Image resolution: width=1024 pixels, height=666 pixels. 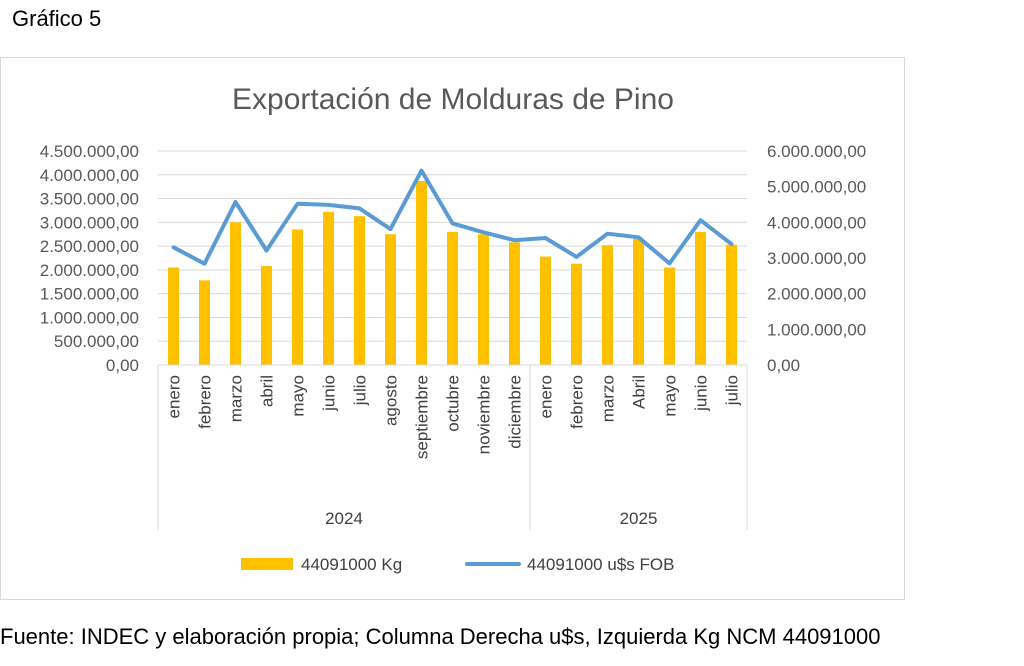 I want to click on year-group-labels: 2024 2025, so click(x=491, y=518).